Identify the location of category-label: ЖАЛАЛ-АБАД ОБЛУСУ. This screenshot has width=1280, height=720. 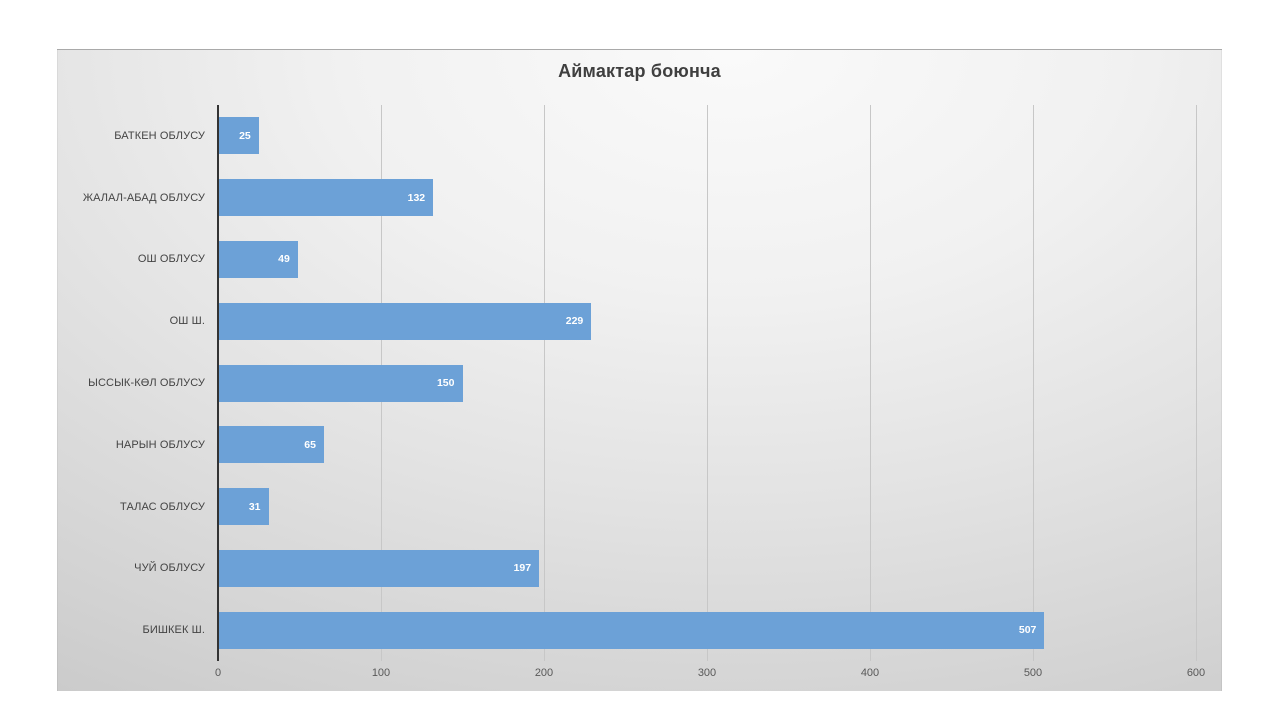
(143, 197).